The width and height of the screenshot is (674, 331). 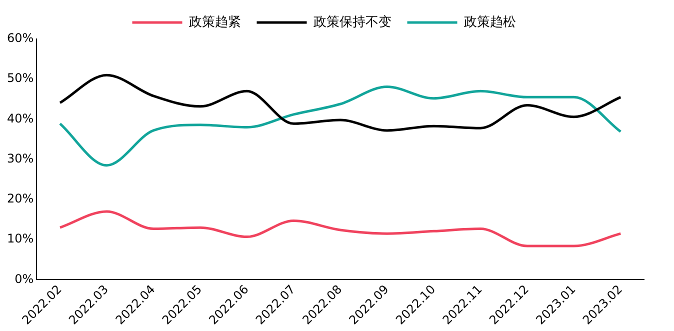 What do you see at coordinates (20, 118) in the screenshot?
I see `y-tick-label: 40%` at bounding box center [20, 118].